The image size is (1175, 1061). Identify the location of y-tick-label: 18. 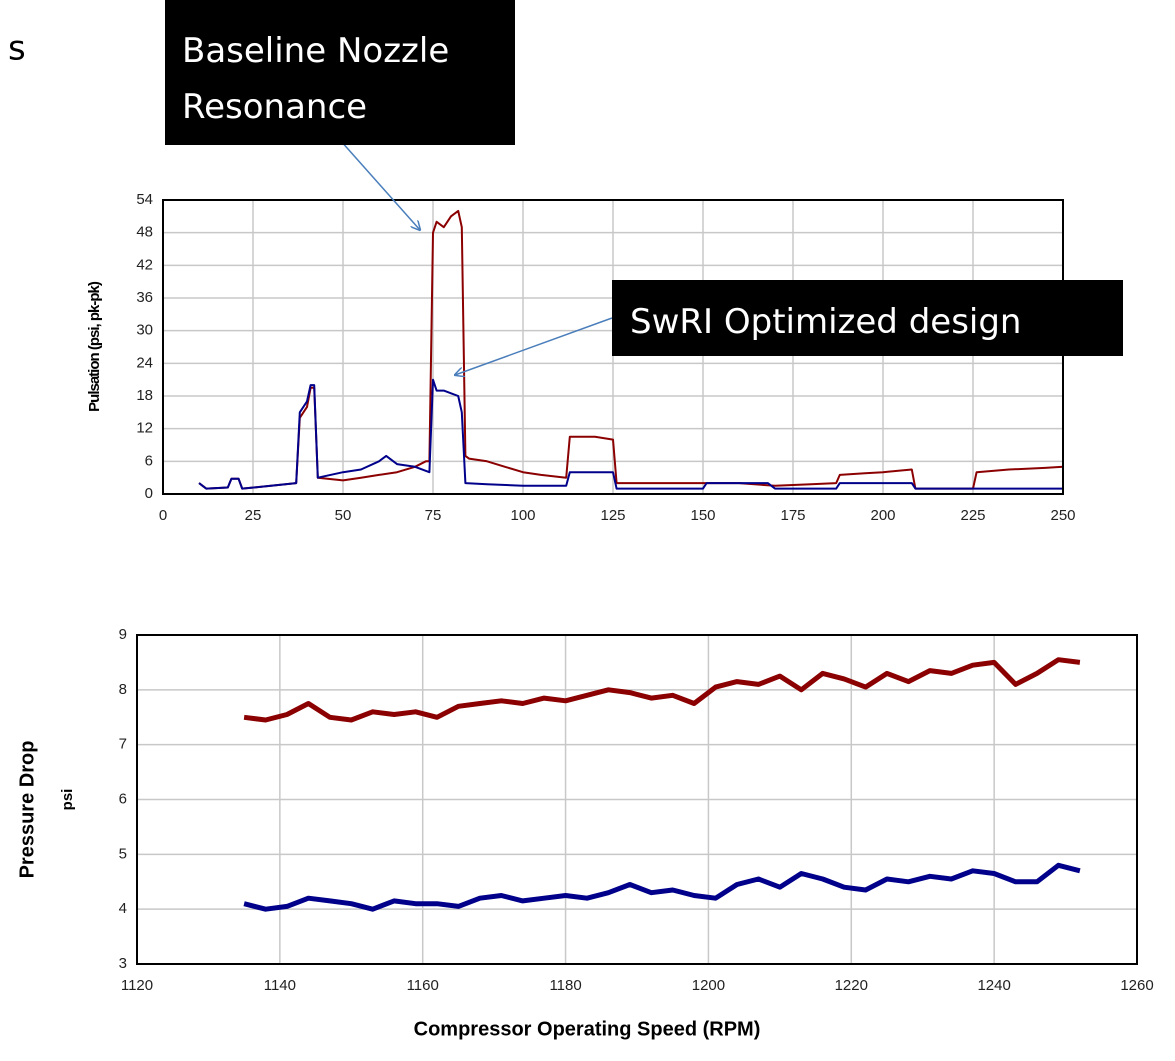
(144, 395).